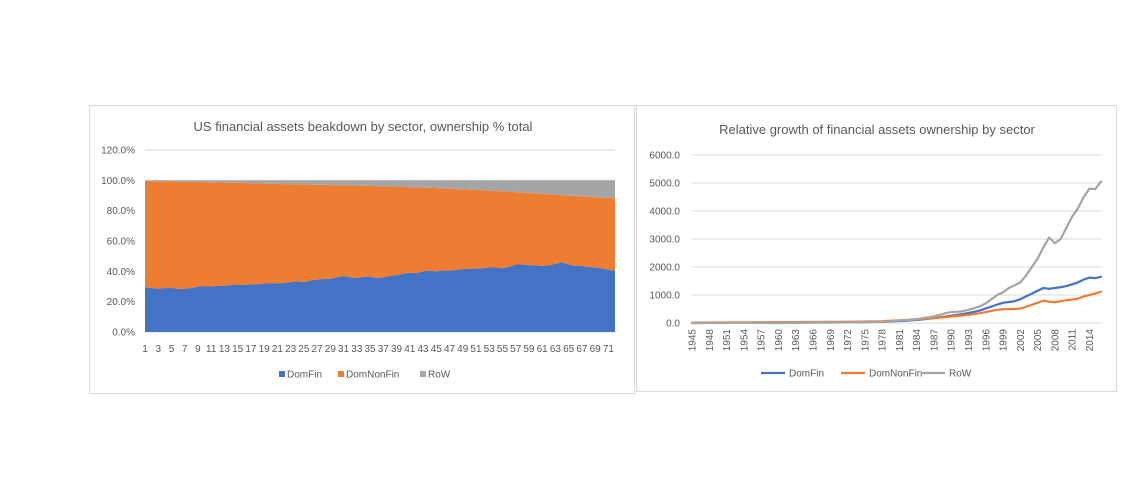 The image size is (1131, 497). What do you see at coordinates (344, 349) in the screenshot?
I see `x-tick-label: 31` at bounding box center [344, 349].